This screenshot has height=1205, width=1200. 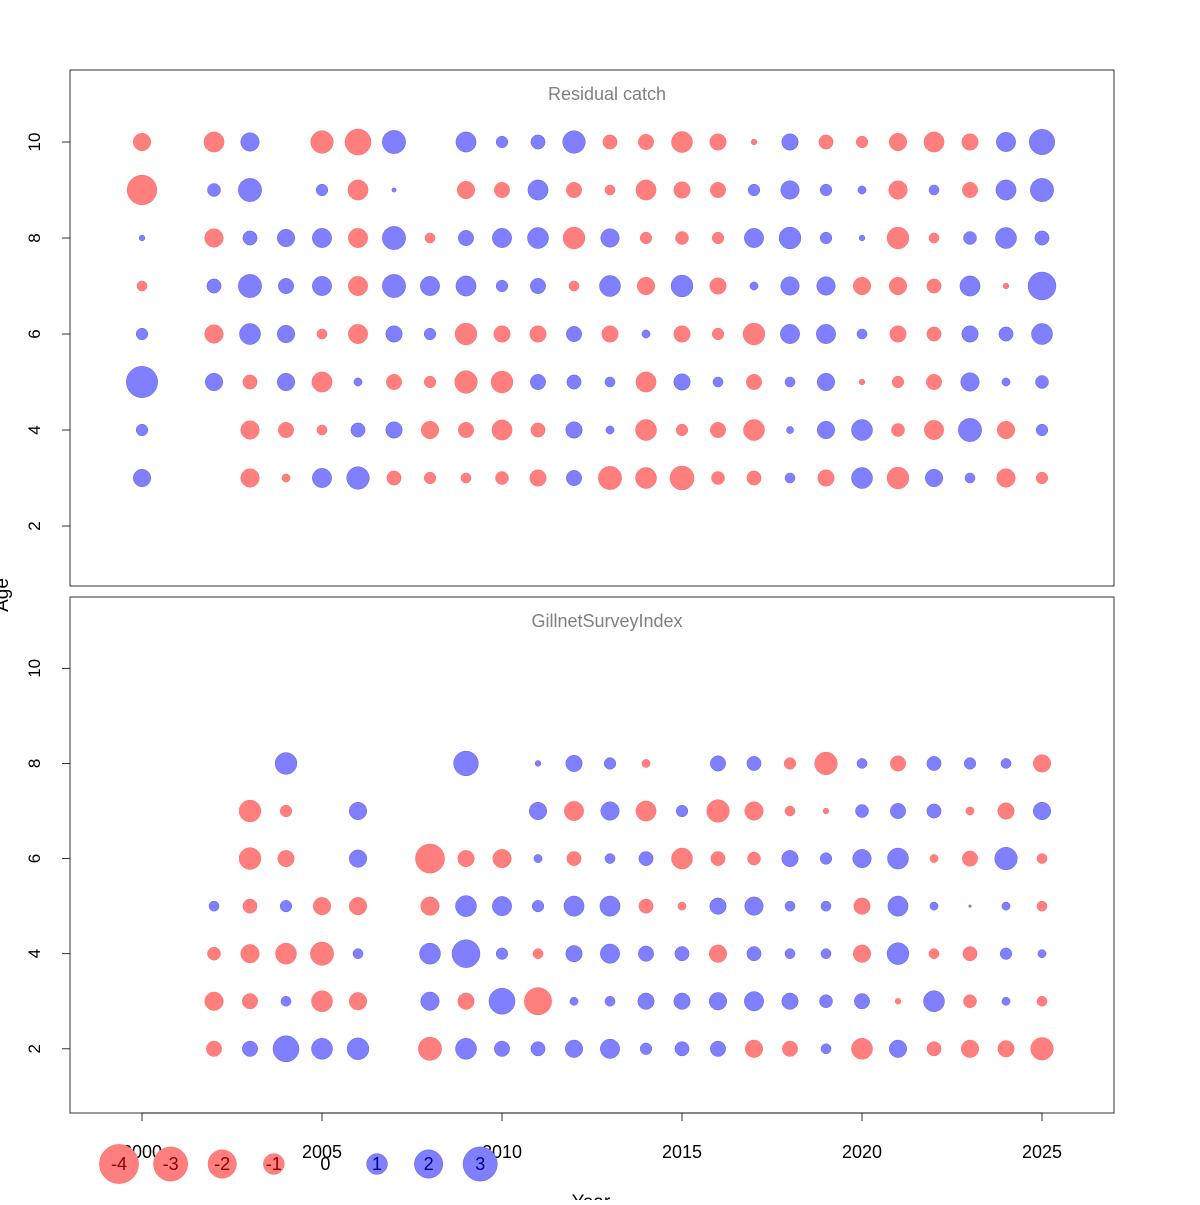 What do you see at coordinates (34, 525) in the screenshot?
I see `y-tick-label: 2` at bounding box center [34, 525].